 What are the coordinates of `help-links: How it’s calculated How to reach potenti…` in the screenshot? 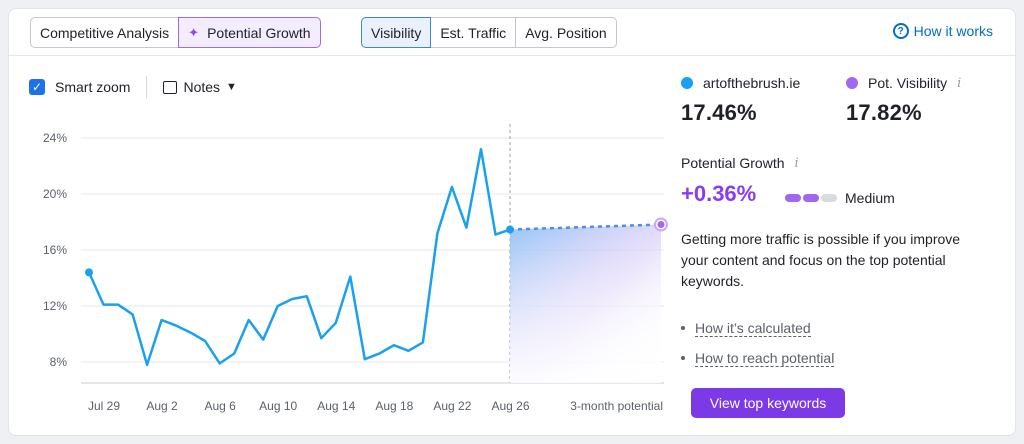 It's located at (758, 343).